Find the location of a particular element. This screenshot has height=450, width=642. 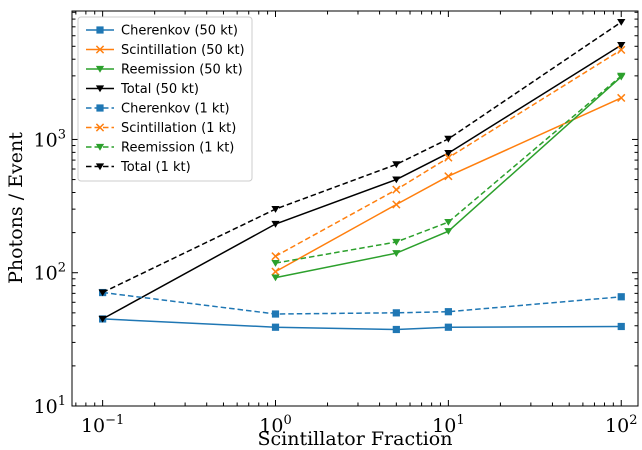

x-axis-label: Scintillator Fraction is located at coordinates (355, 439).